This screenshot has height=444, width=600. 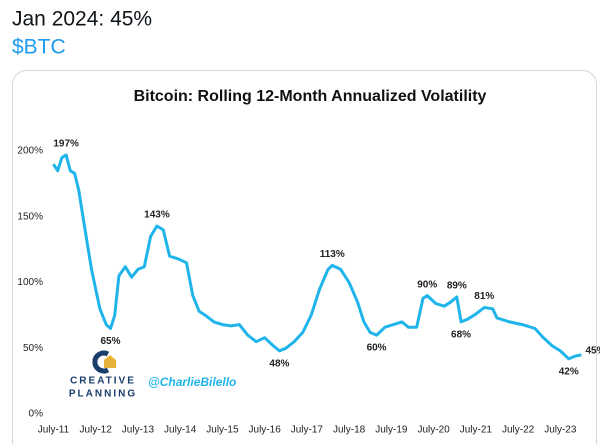 What do you see at coordinates (138, 430) in the screenshot?
I see `x-tick-label: July-13` at bounding box center [138, 430].